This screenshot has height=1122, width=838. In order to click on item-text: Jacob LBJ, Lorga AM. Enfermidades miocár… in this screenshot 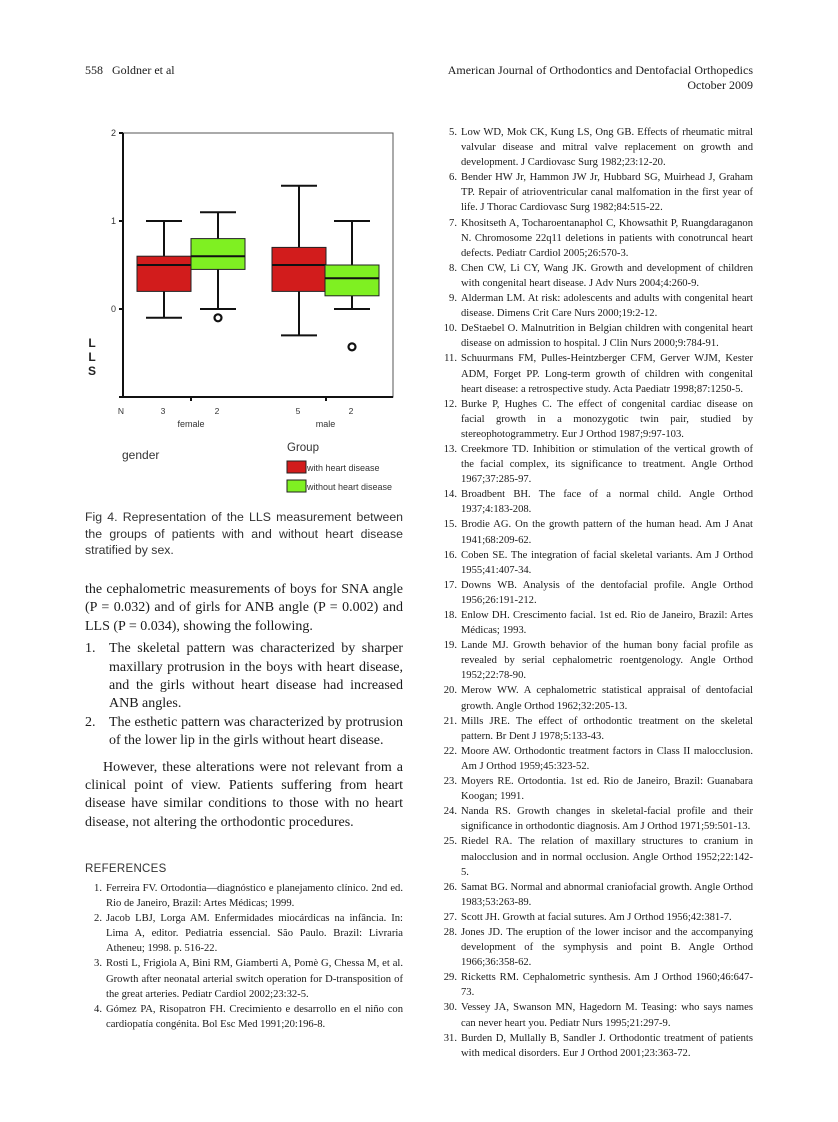, I will do `click(254, 934)`.